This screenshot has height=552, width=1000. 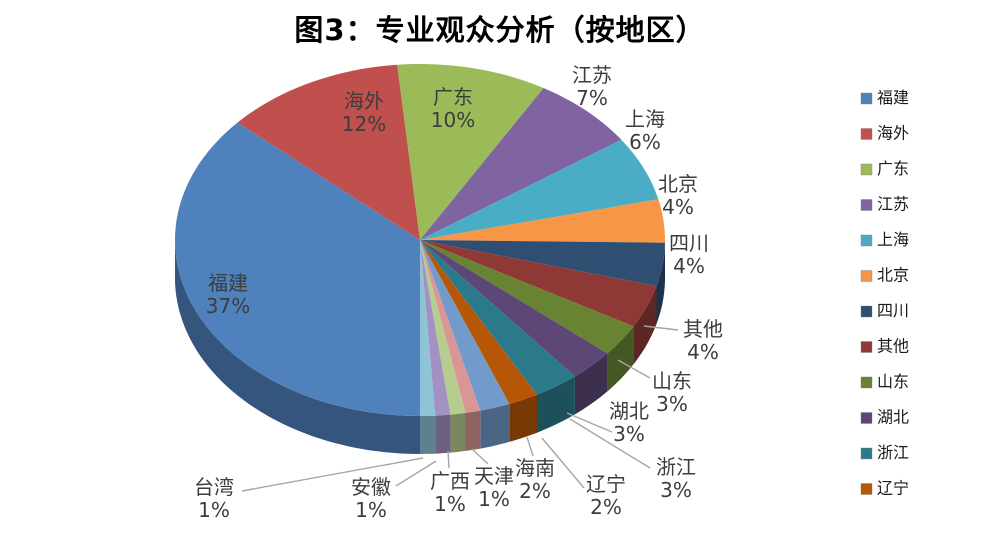 What do you see at coordinates (660, 283) in the screenshot?
I see `pie-slice-side-四川` at bounding box center [660, 283].